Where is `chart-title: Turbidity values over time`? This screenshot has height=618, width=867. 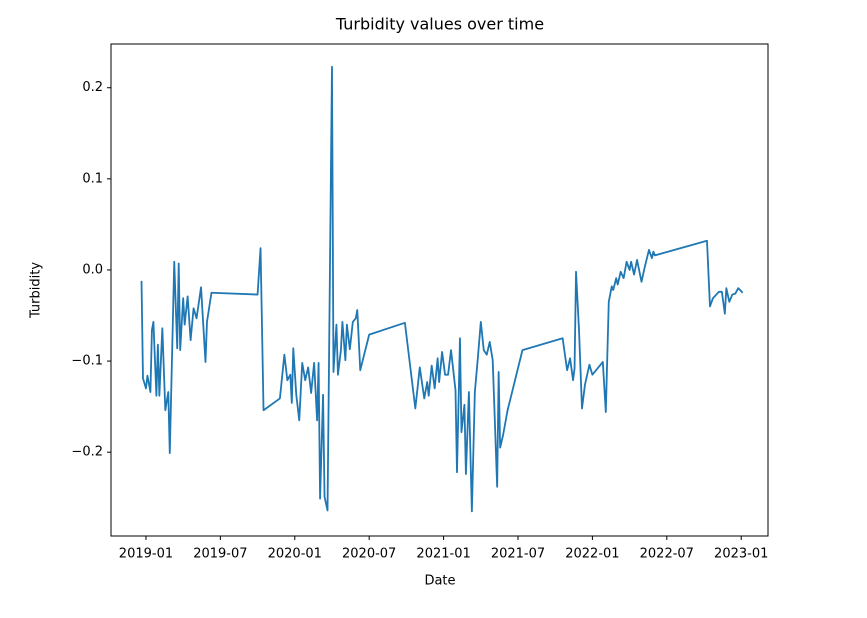
chart-title: Turbidity values over time is located at coordinates (439, 24).